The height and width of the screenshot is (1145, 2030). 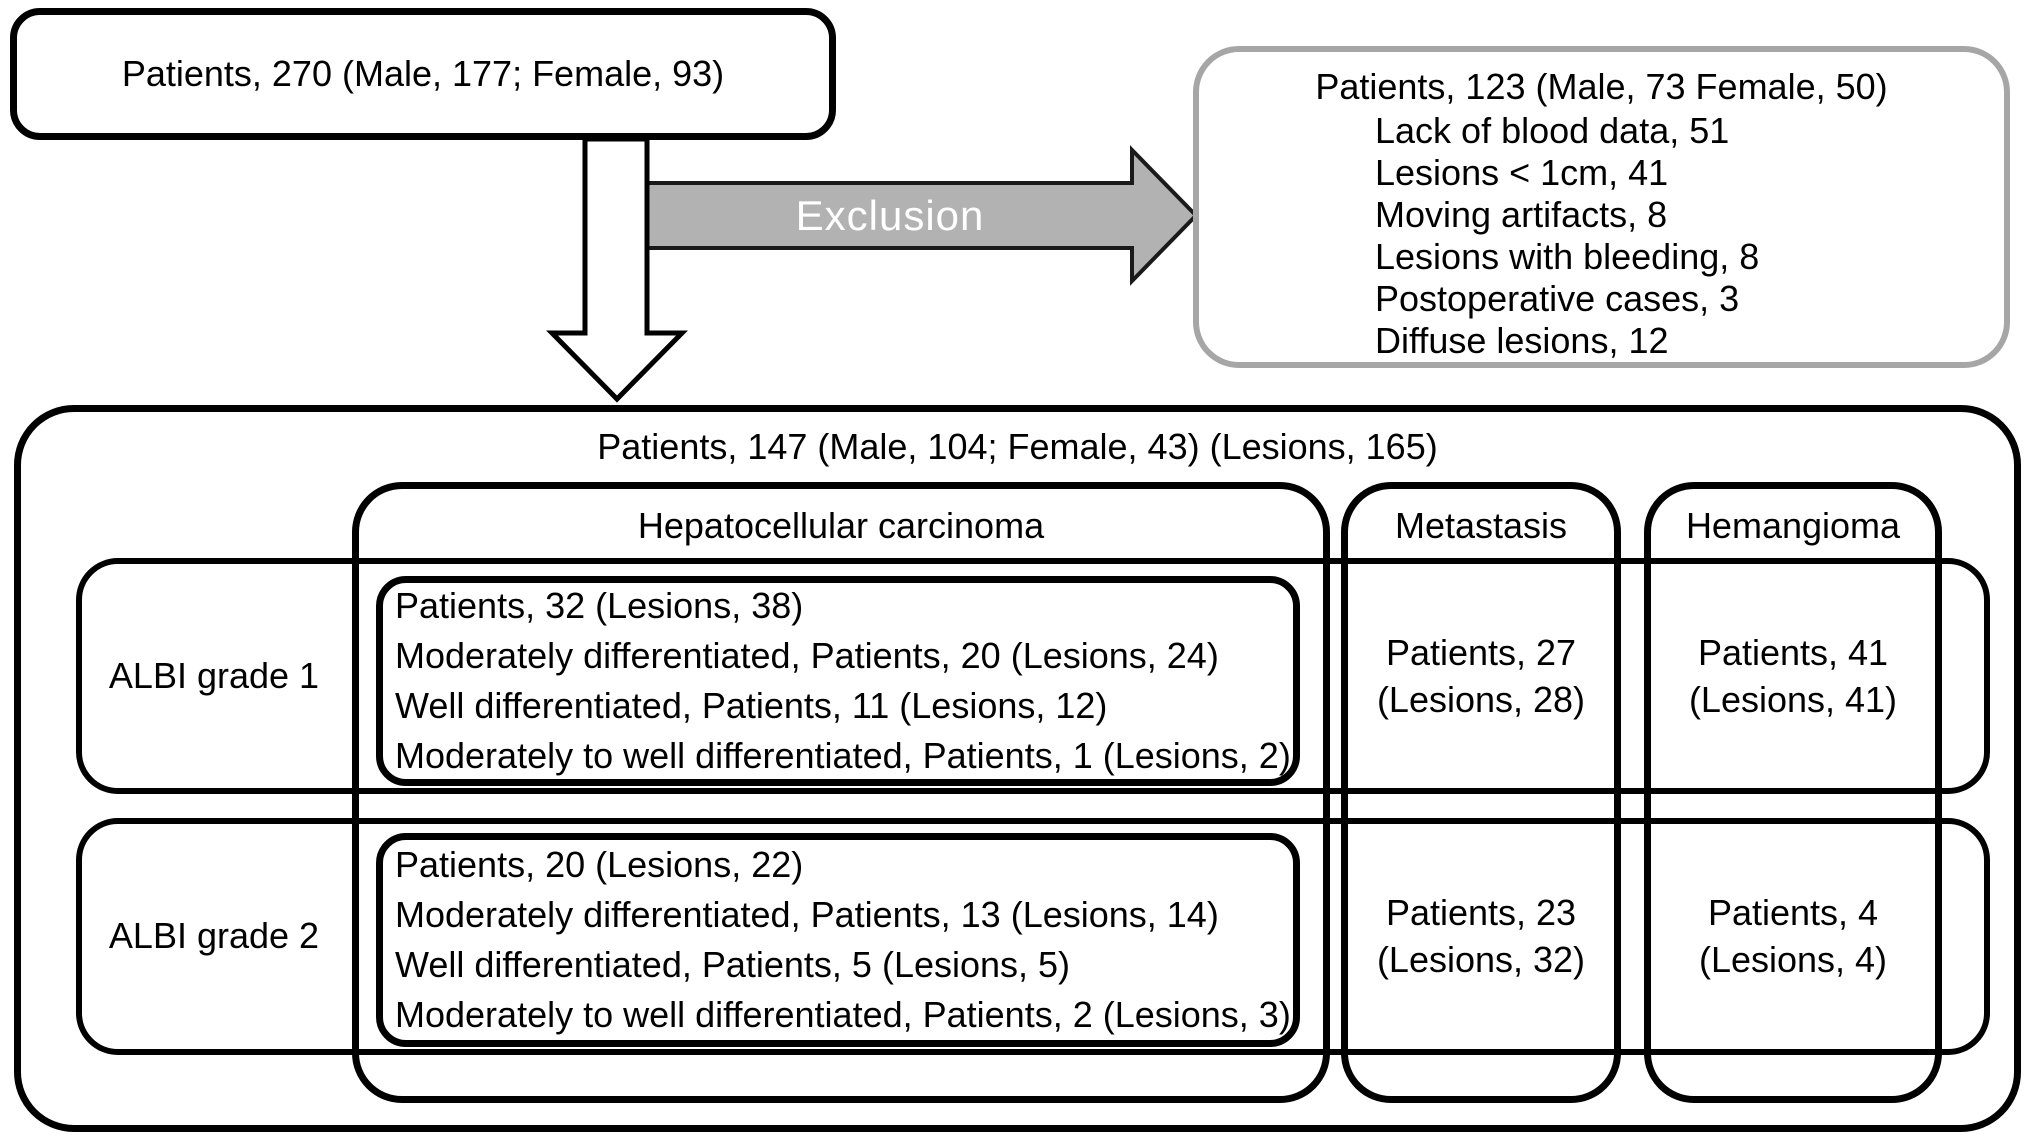 What do you see at coordinates (617, 269) in the screenshot?
I see `down-arrow-icon` at bounding box center [617, 269].